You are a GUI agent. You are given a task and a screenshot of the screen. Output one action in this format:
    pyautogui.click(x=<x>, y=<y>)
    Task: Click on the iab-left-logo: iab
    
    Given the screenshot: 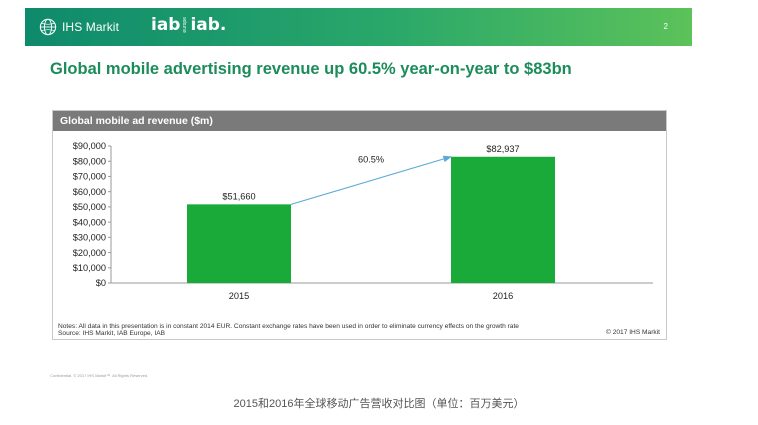 What is the action you would take?
    pyautogui.click(x=166, y=25)
    